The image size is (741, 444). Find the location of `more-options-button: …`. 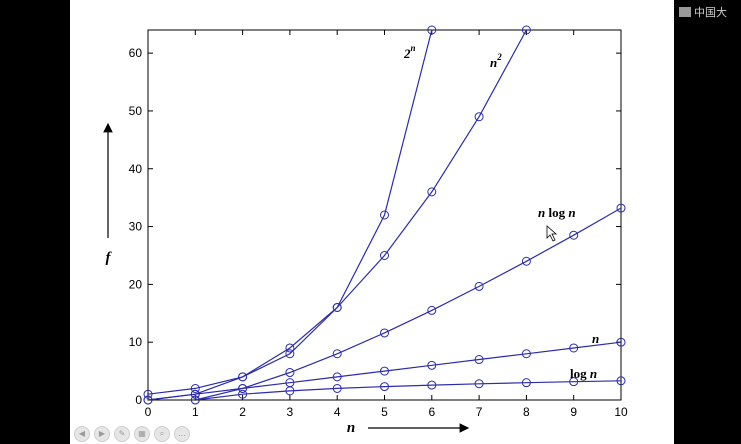

more-options-button: … is located at coordinates (182, 434).